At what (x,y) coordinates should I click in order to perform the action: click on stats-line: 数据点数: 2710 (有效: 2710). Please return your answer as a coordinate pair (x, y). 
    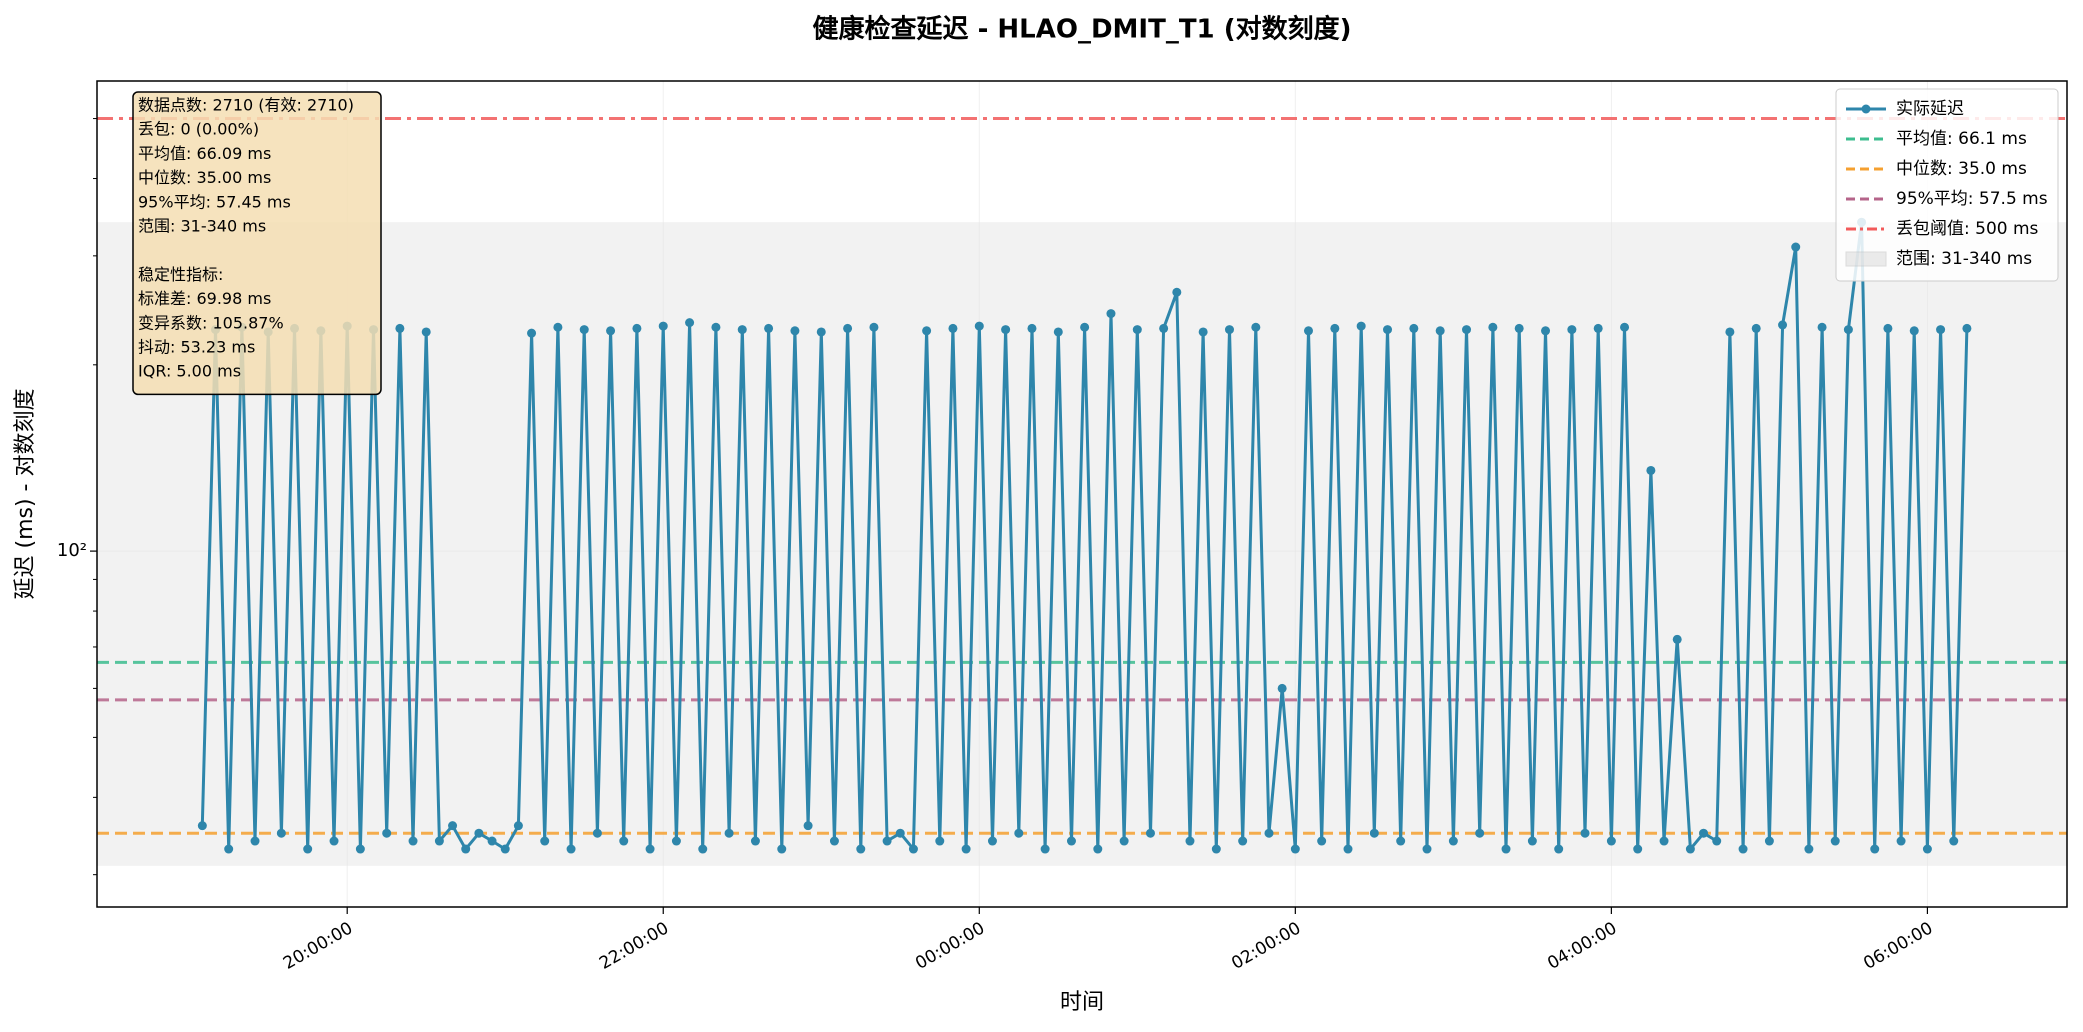
    Looking at the image, I should click on (246, 105).